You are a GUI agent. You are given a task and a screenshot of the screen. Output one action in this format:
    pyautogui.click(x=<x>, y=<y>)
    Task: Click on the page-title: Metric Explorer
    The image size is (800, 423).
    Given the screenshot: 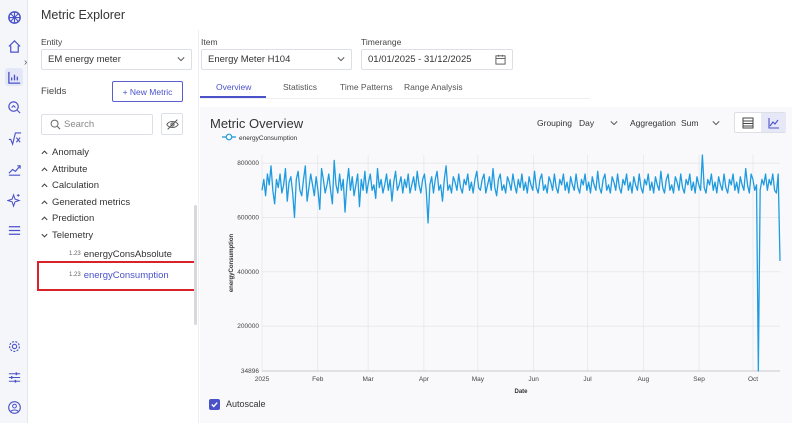 What is the action you would take?
    pyautogui.click(x=83, y=15)
    